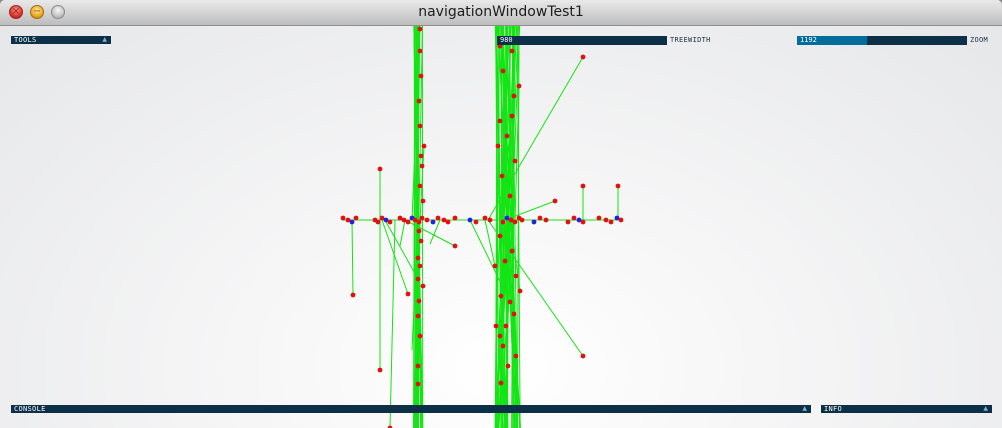  Describe the element at coordinates (61, 40) in the screenshot. I see `tools-panel-toggle: TOOLS ▲` at that location.